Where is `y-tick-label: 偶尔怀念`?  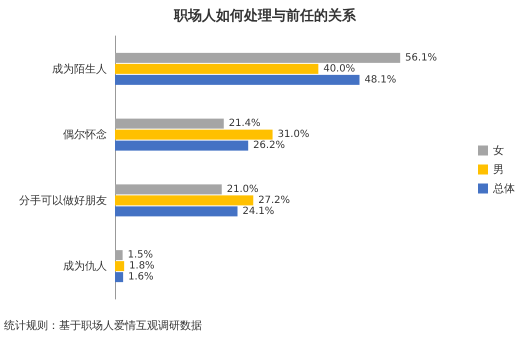
y-tick-label: 偶尔怀念 is located at coordinates (85, 135).